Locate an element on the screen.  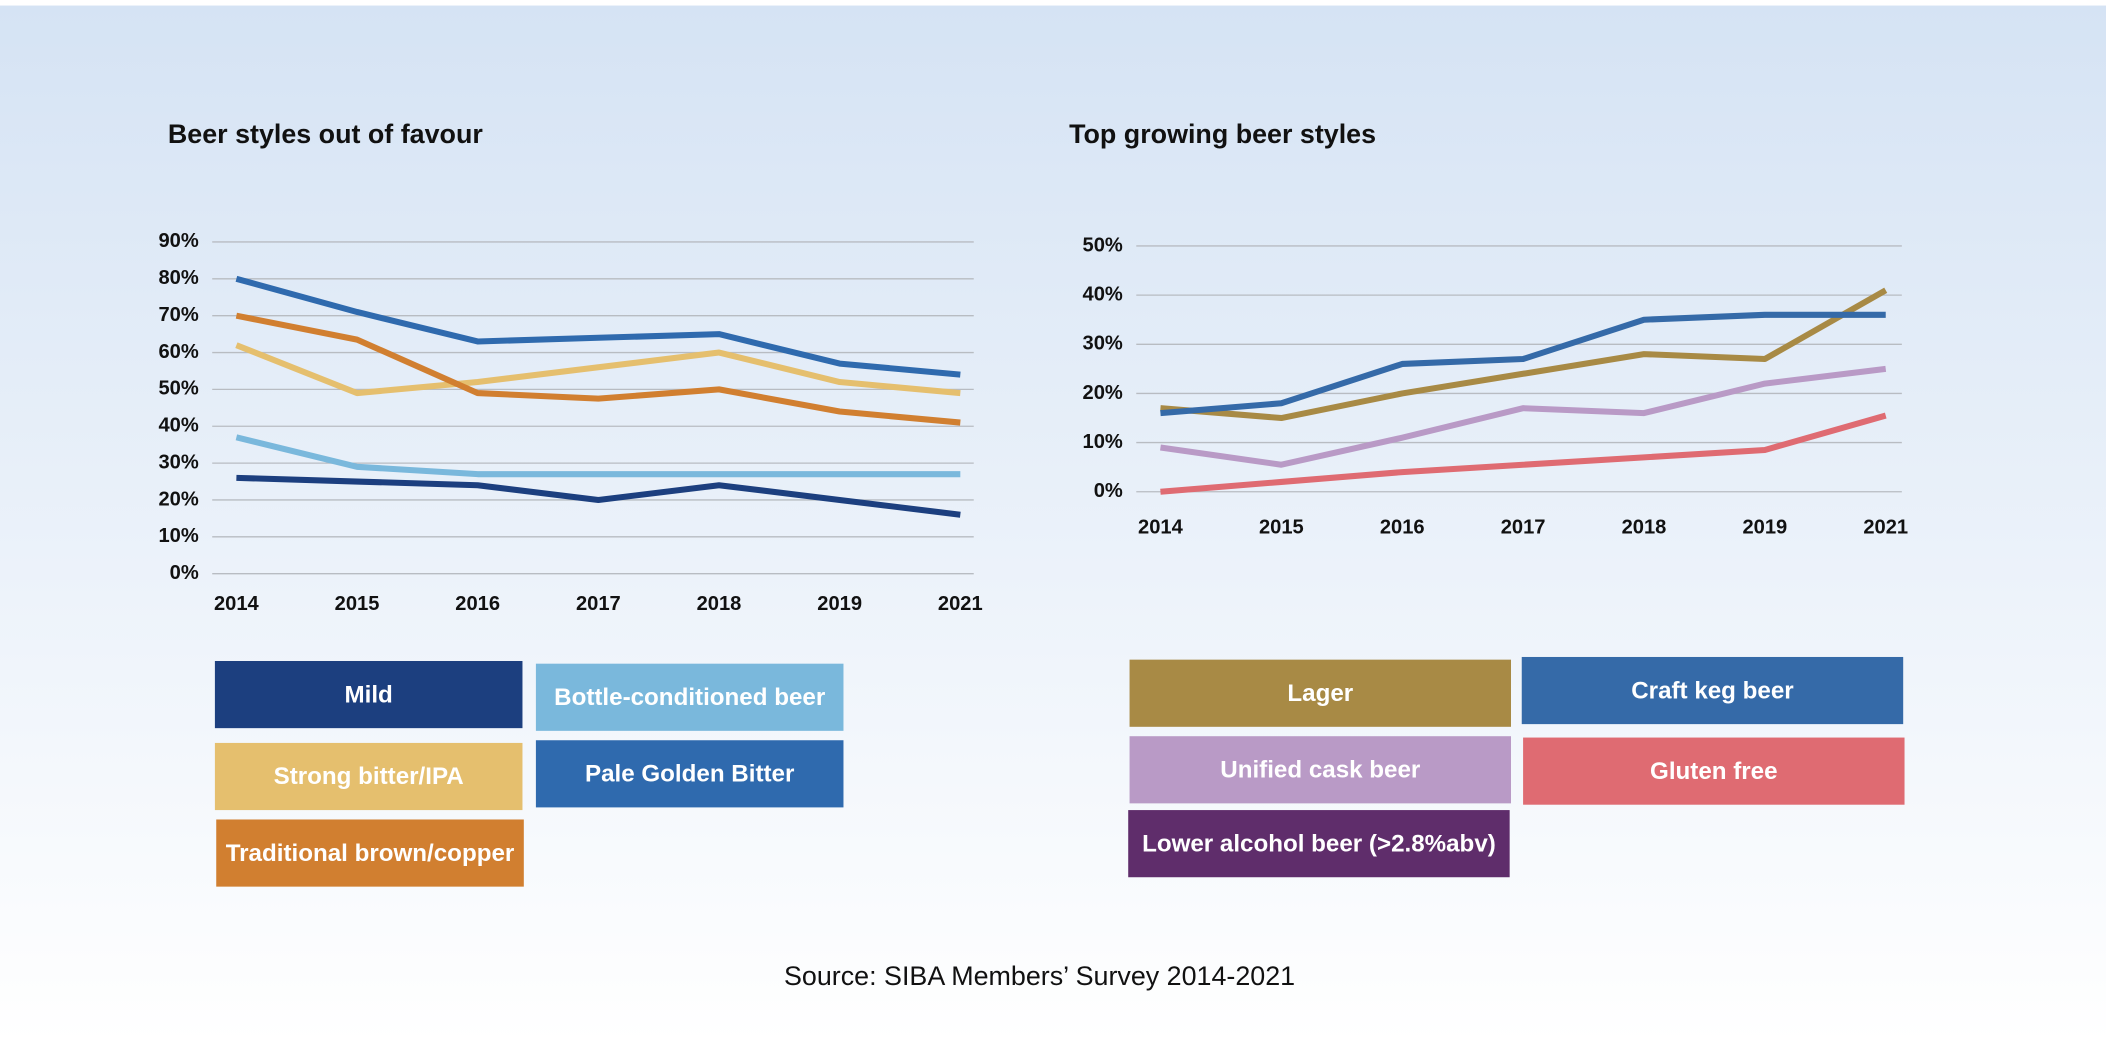
y-tick-label: 90% is located at coordinates (178, 241).